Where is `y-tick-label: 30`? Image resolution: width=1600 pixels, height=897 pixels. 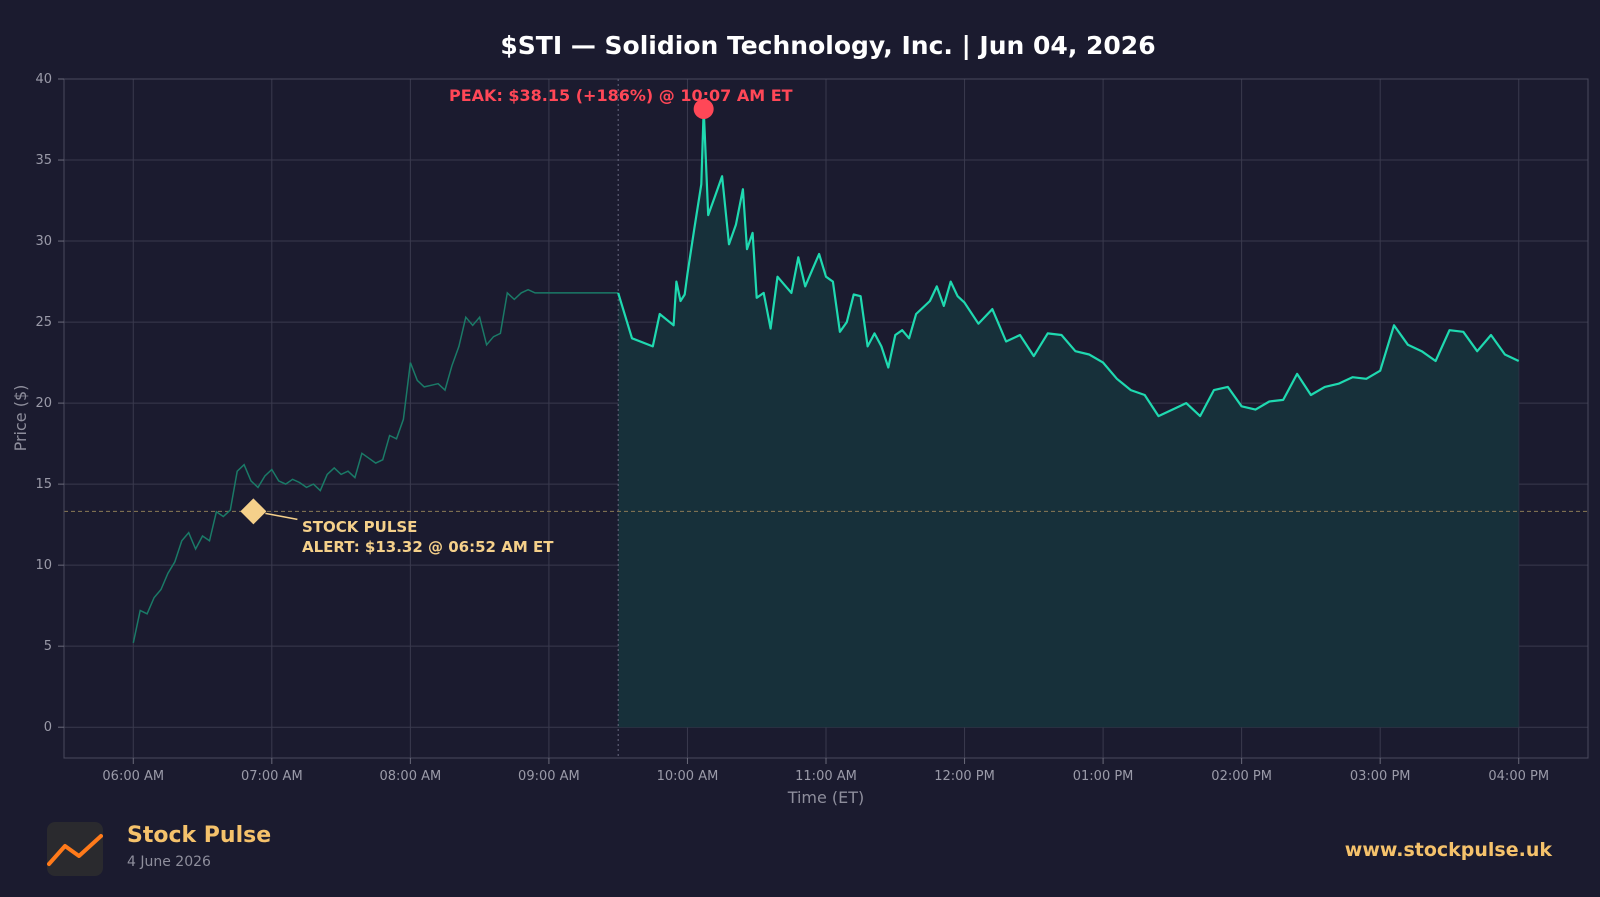
y-tick-label: 30 is located at coordinates (43, 241).